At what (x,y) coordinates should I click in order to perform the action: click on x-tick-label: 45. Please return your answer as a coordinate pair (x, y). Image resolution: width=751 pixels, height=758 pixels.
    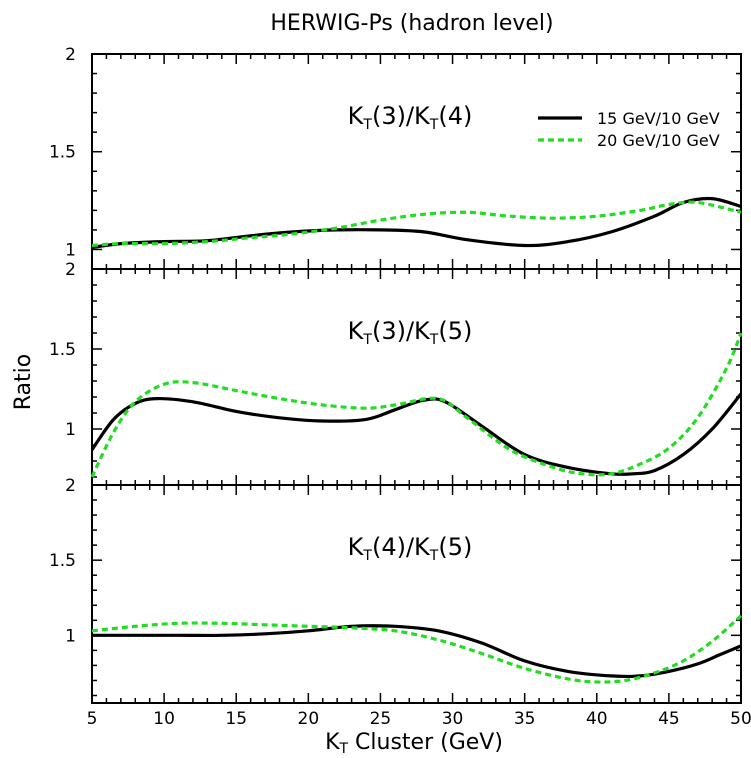
    Looking at the image, I should click on (669, 719).